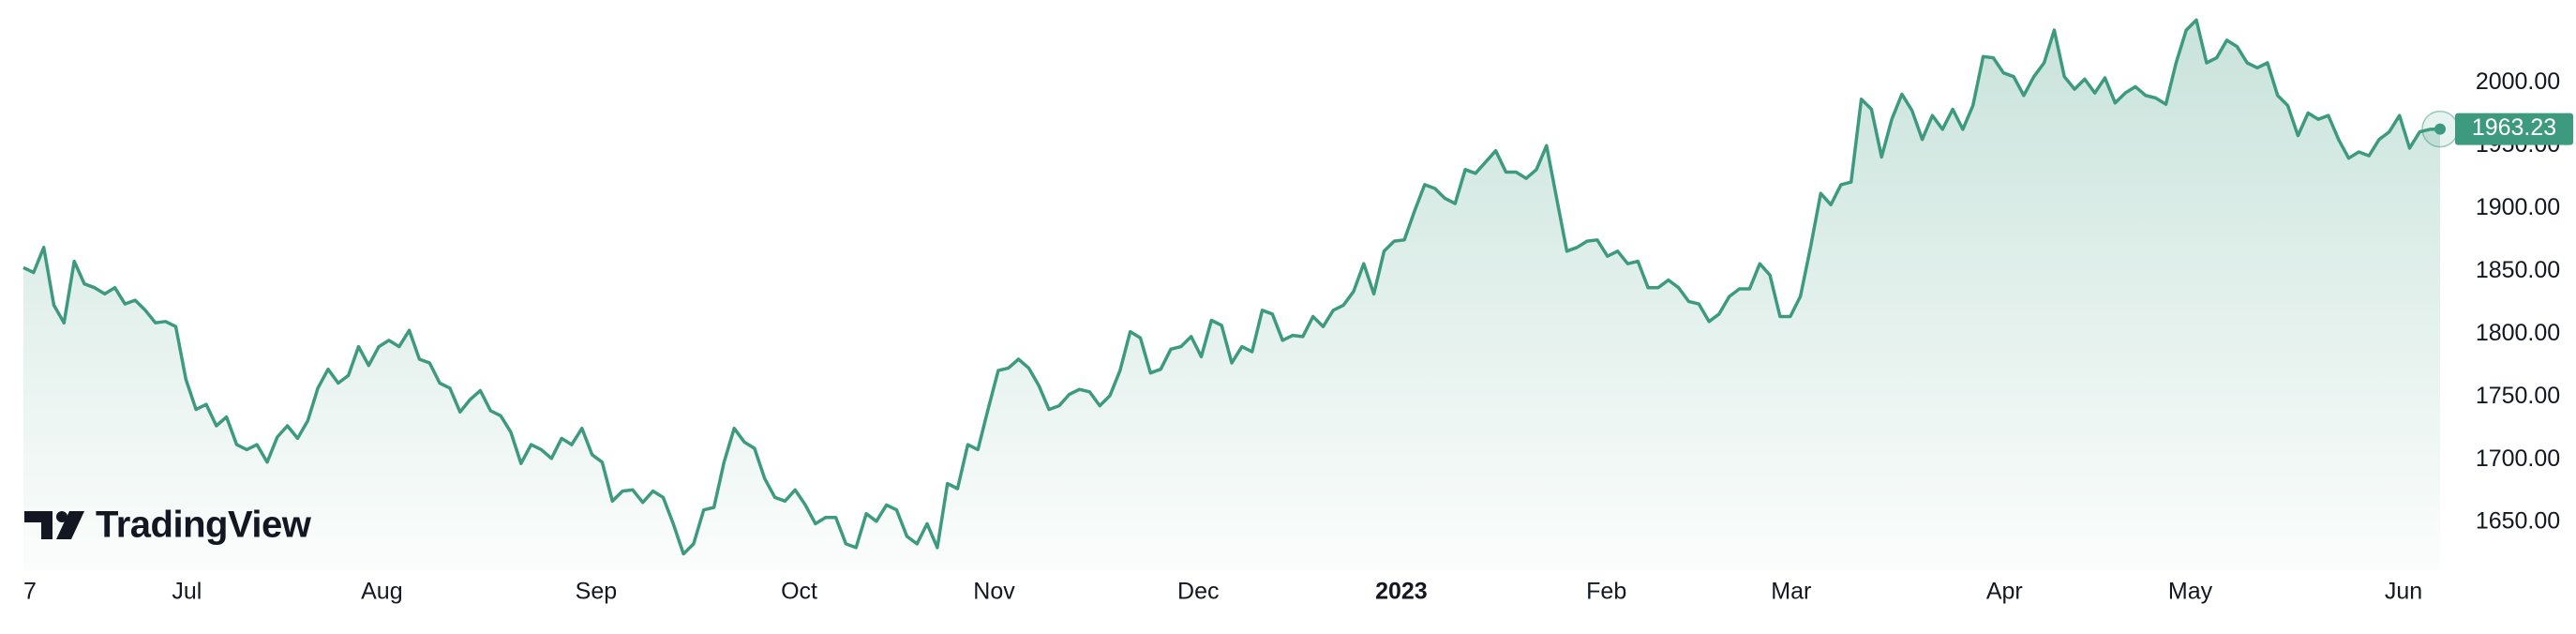  Describe the element at coordinates (1606, 592) in the screenshot. I see `x-tick-label: Feb` at that location.